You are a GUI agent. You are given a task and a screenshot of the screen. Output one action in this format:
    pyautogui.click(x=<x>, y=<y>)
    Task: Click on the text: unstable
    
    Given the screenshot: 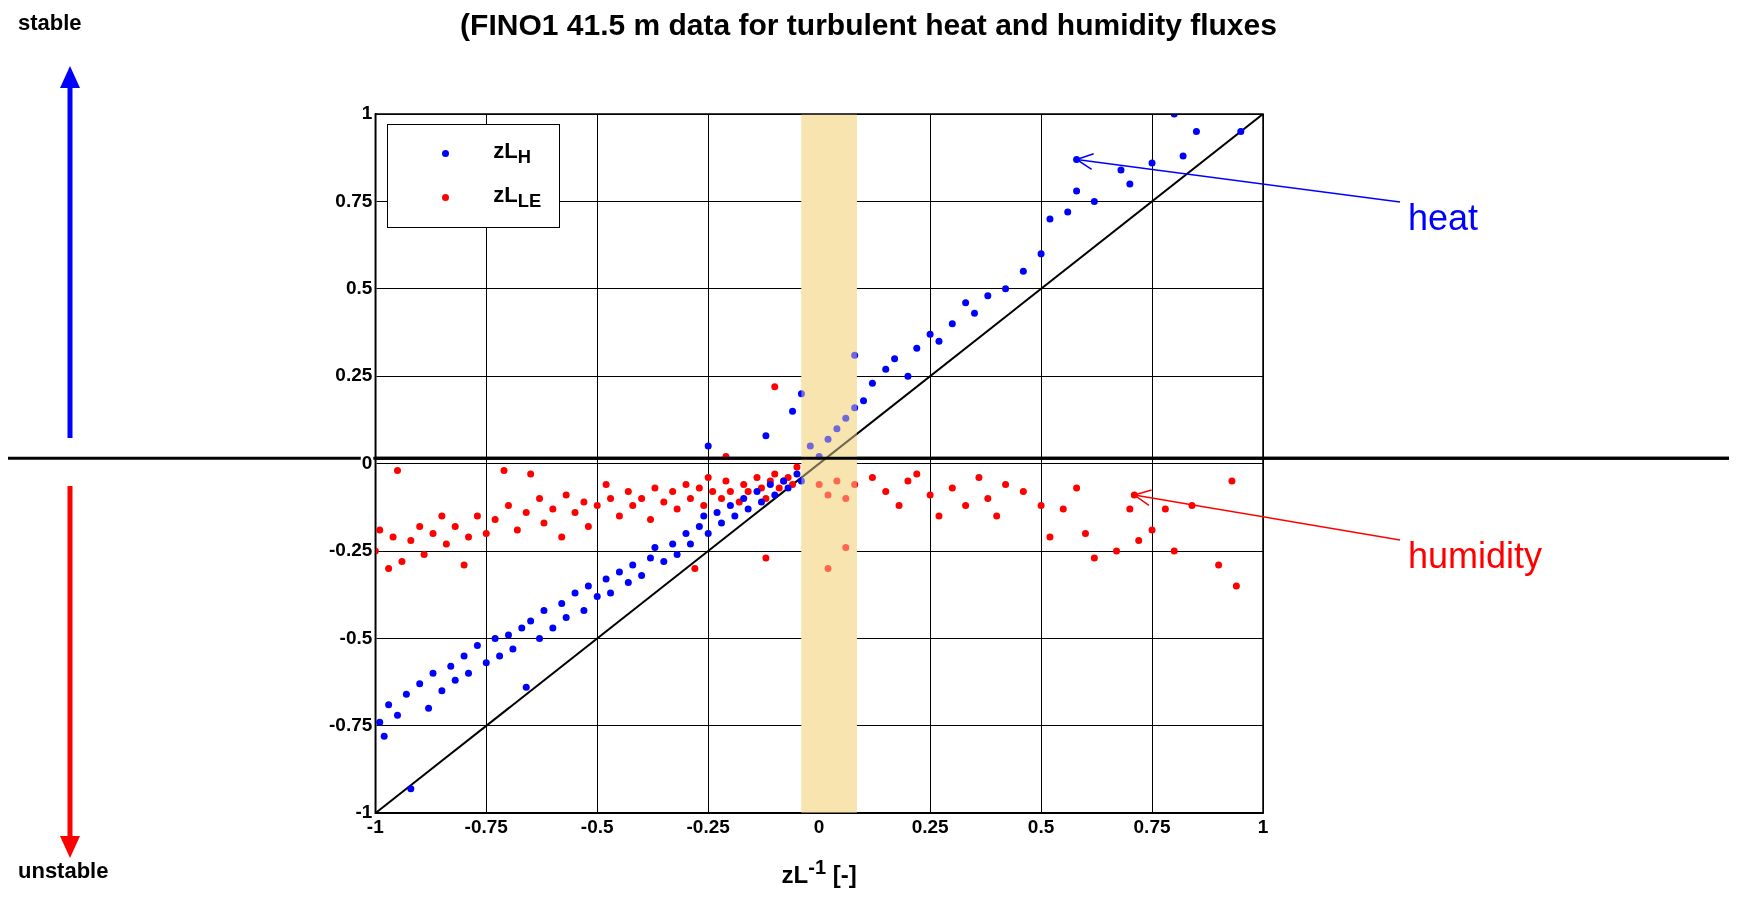 What is the action you would take?
    pyautogui.click(x=63, y=871)
    